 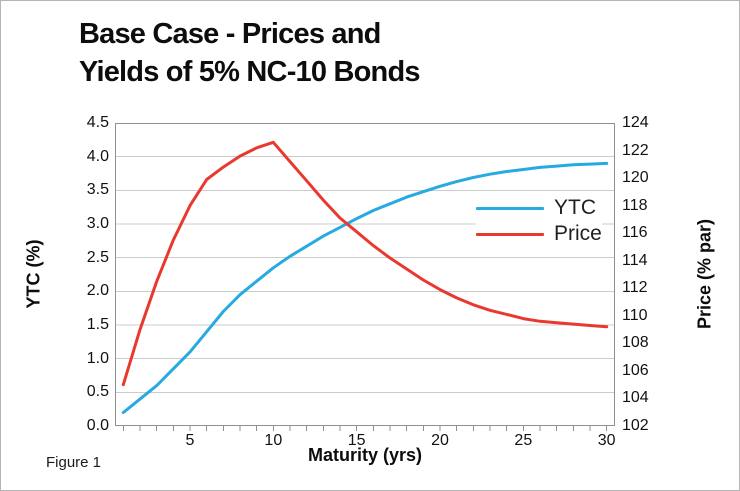 I want to click on right-axis-tick-label: 106, so click(x=635, y=370).